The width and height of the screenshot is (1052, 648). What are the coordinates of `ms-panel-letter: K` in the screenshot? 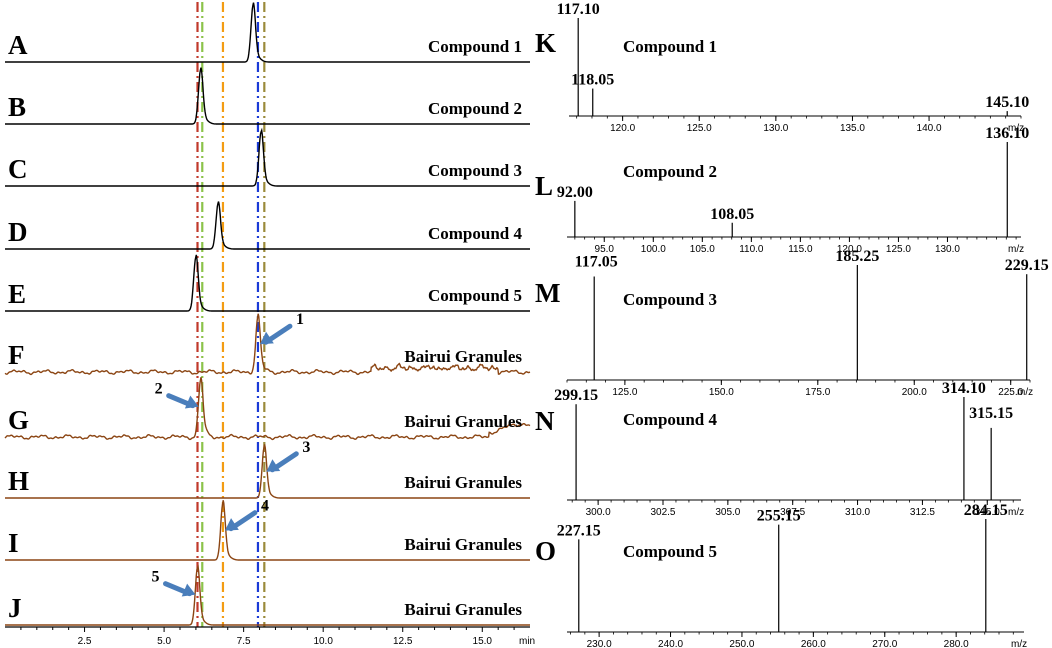 It's located at (545, 43).